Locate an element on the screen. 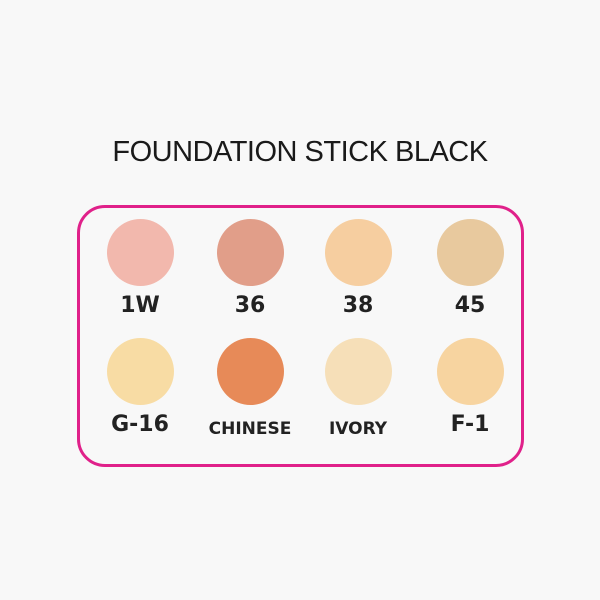 This screenshot has height=600, width=600. swatch-45: 45 is located at coordinates (470, 269).